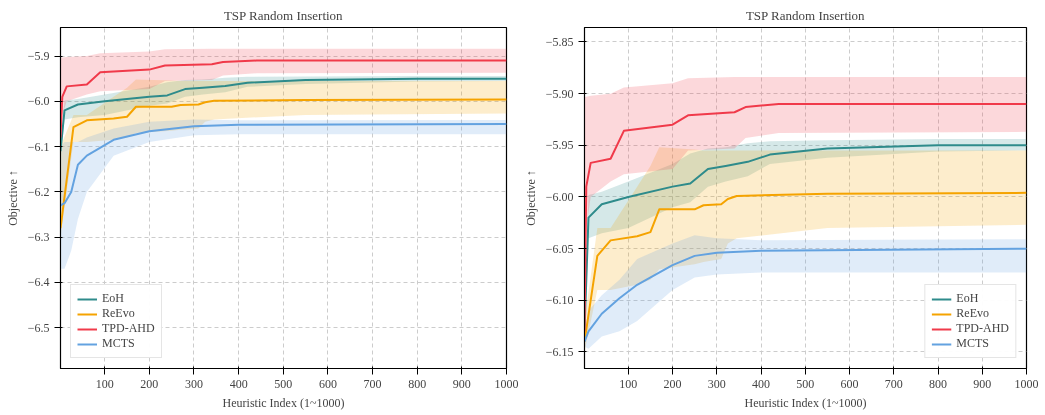 The height and width of the screenshot is (415, 1045). What do you see at coordinates (38, 327) in the screenshot?
I see `y-tick-label: −6.5` at bounding box center [38, 327].